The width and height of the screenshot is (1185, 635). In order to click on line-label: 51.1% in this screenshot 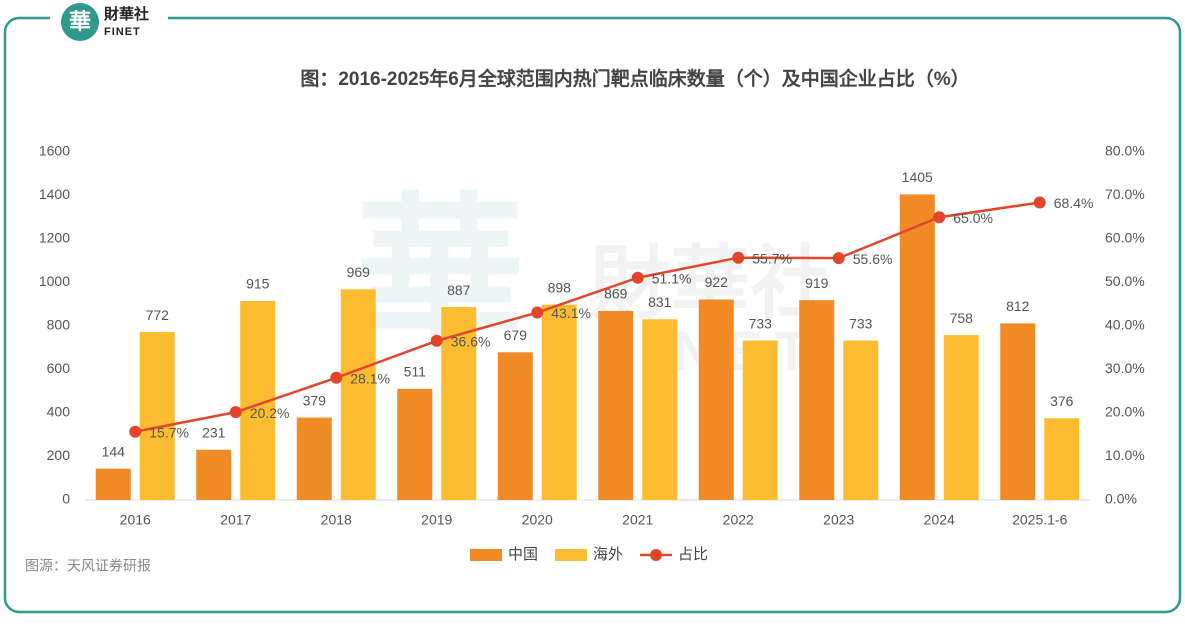, I will do `click(672, 278)`.